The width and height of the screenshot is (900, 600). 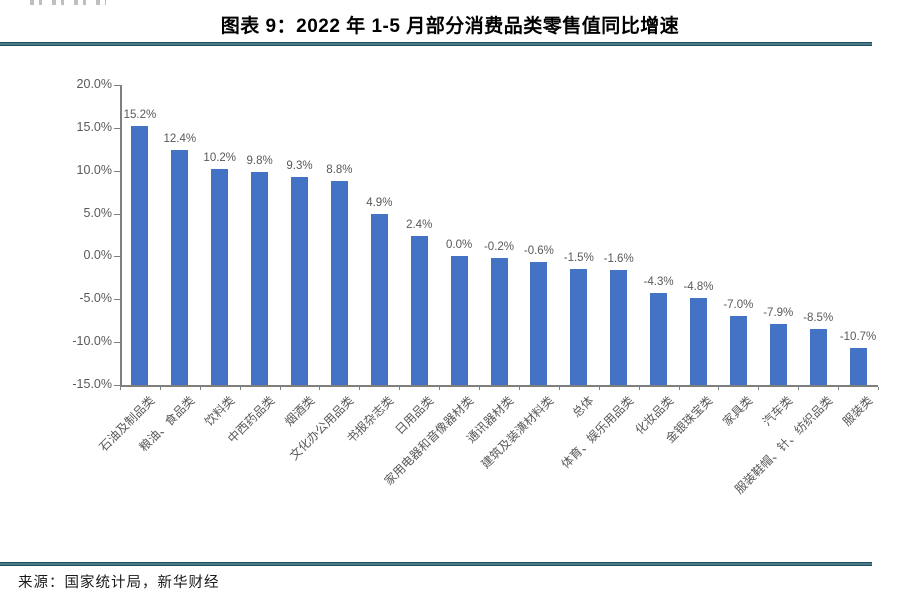 I want to click on bar-value-label: -0.6%, so click(x=538, y=250).